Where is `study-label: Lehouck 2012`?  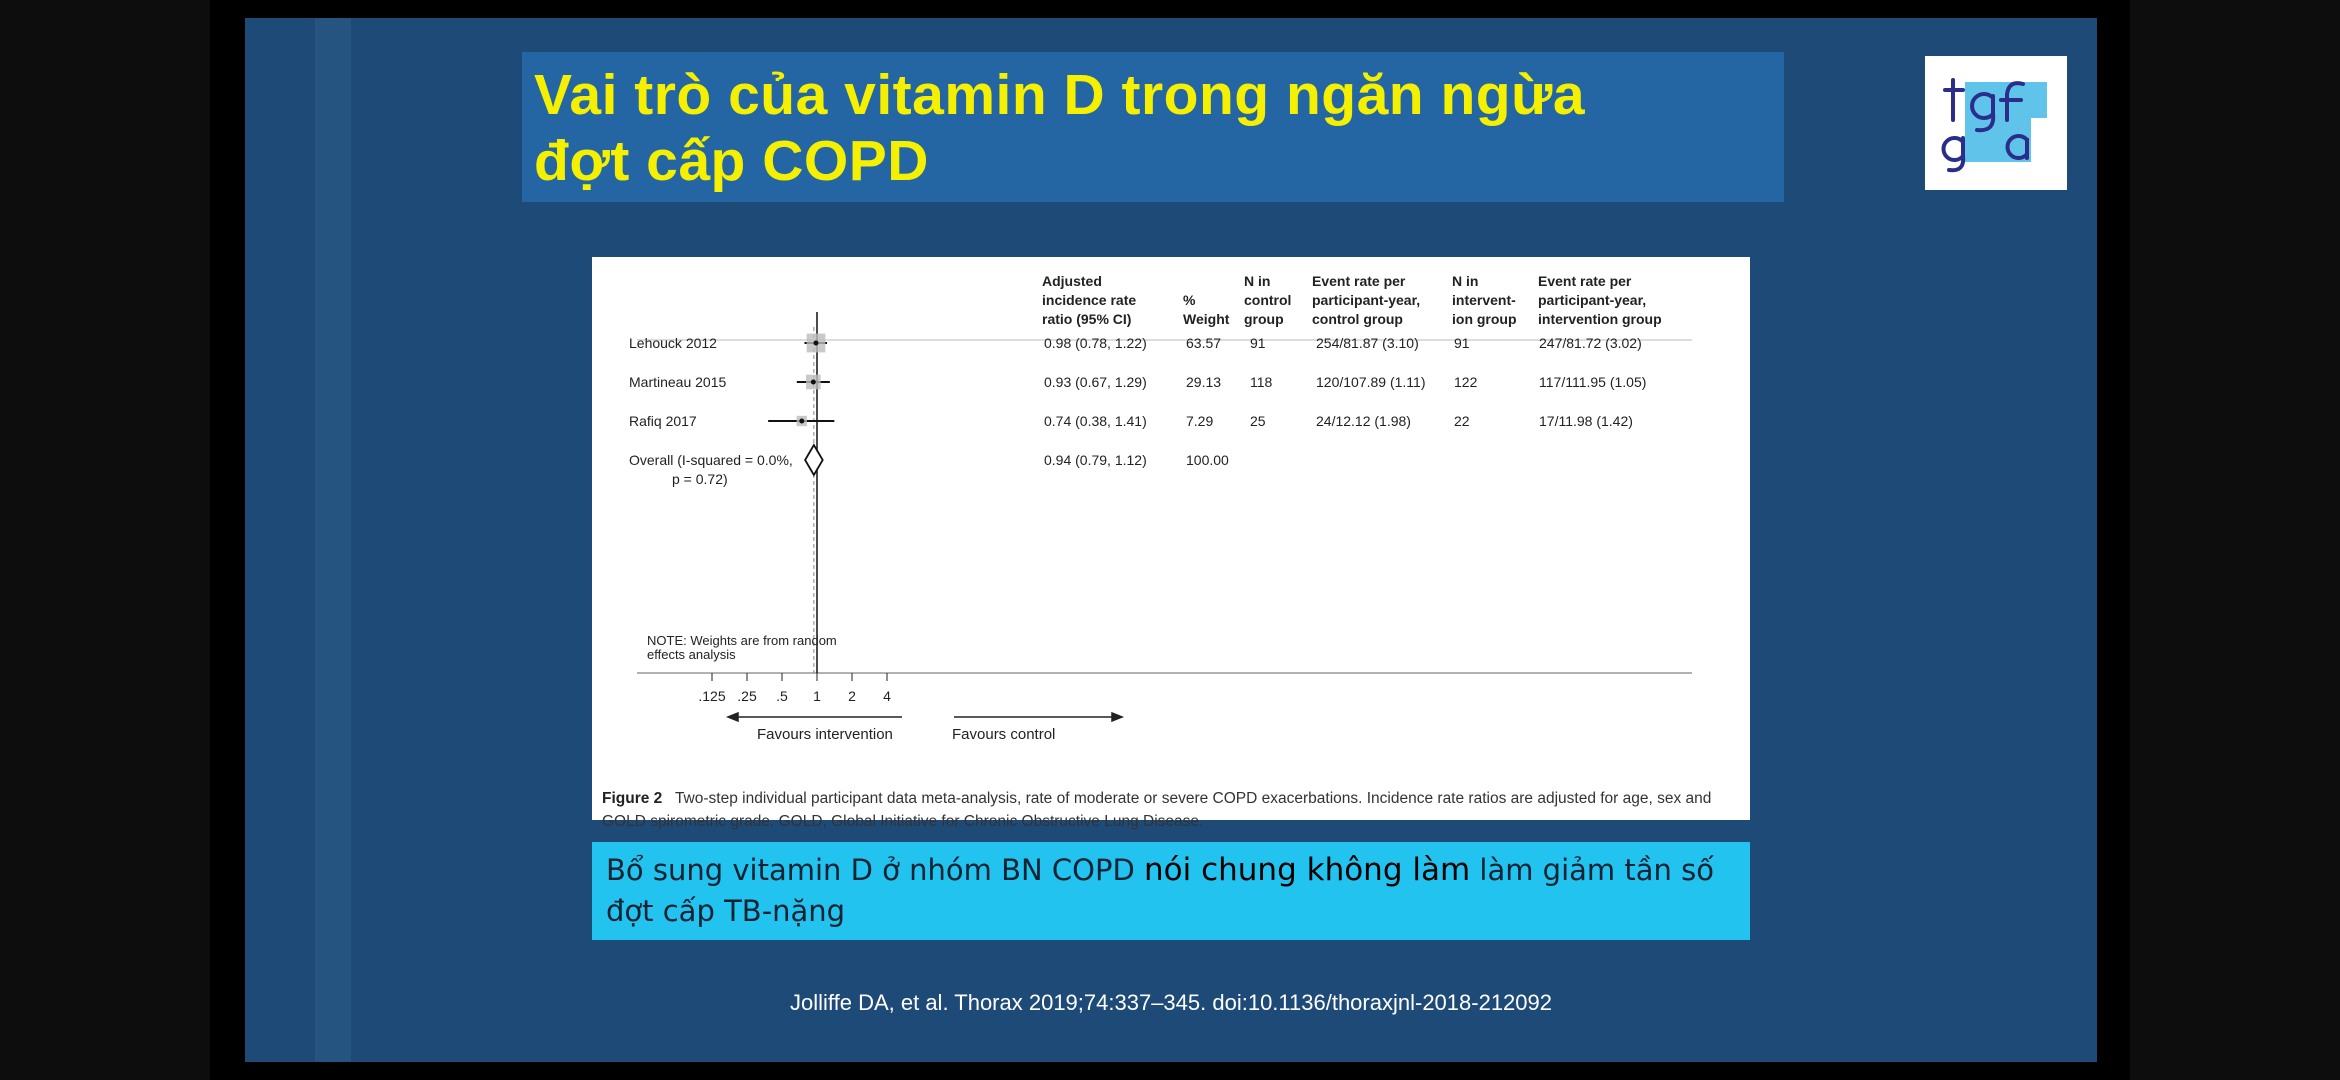 study-label: Lehouck 2012 is located at coordinates (673, 343).